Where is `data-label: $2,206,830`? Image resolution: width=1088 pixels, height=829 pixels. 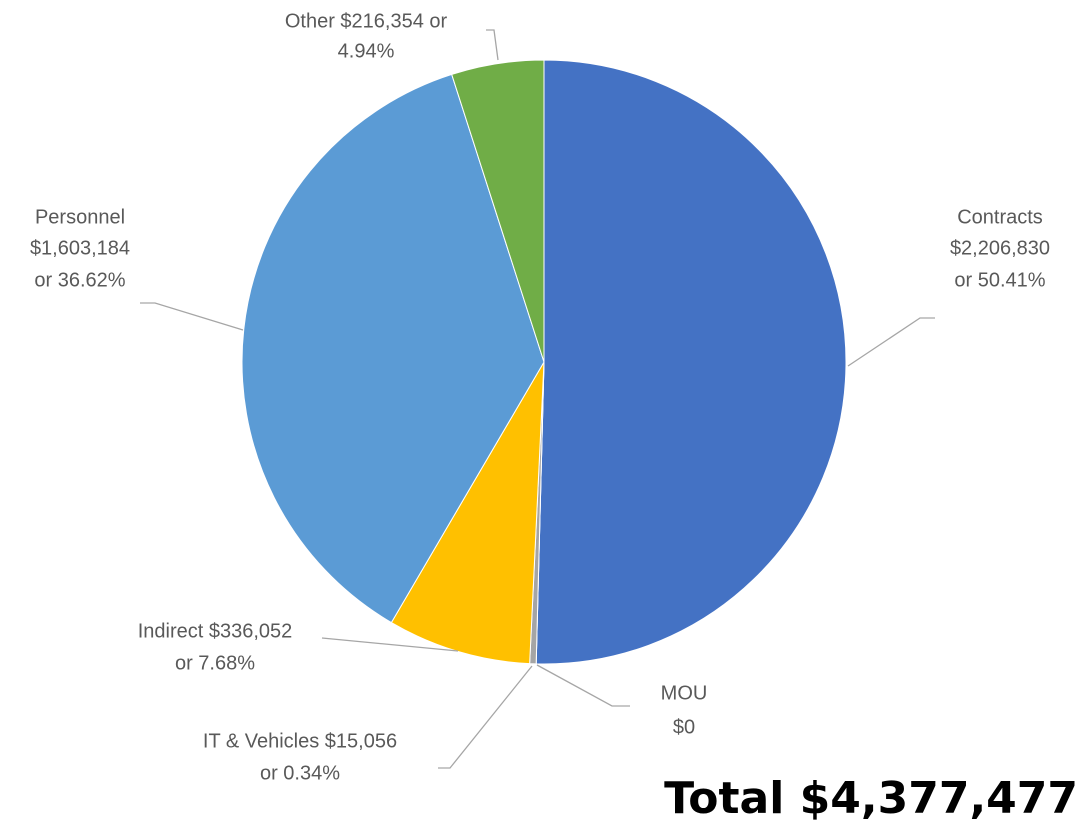
data-label: $2,206,830 is located at coordinates (1000, 248).